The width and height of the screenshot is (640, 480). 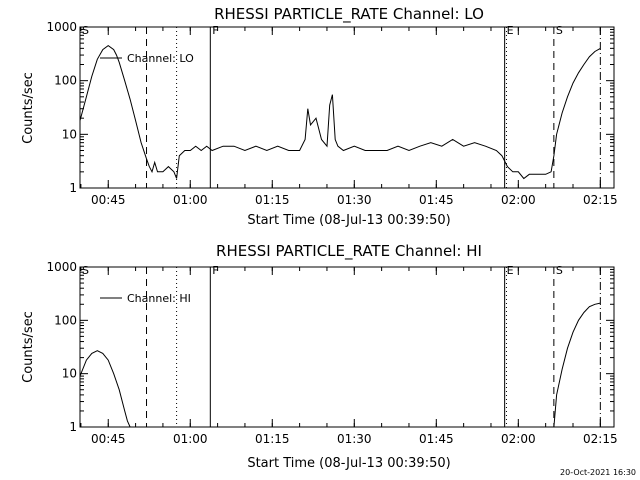 What do you see at coordinates (349, 251) in the screenshot?
I see `hi-chart-title: RHESSI PARTICLE_RATE Channel: HI` at bounding box center [349, 251].